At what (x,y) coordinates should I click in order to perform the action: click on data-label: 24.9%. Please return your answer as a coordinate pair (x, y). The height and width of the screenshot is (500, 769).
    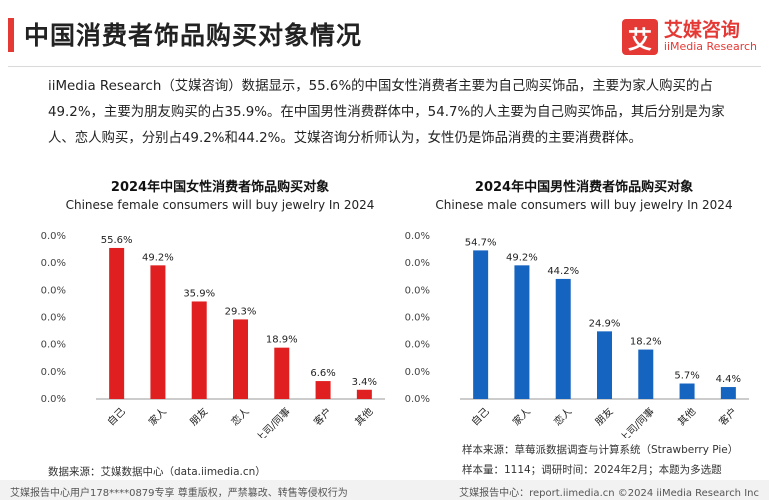
    Looking at the image, I should click on (605, 323).